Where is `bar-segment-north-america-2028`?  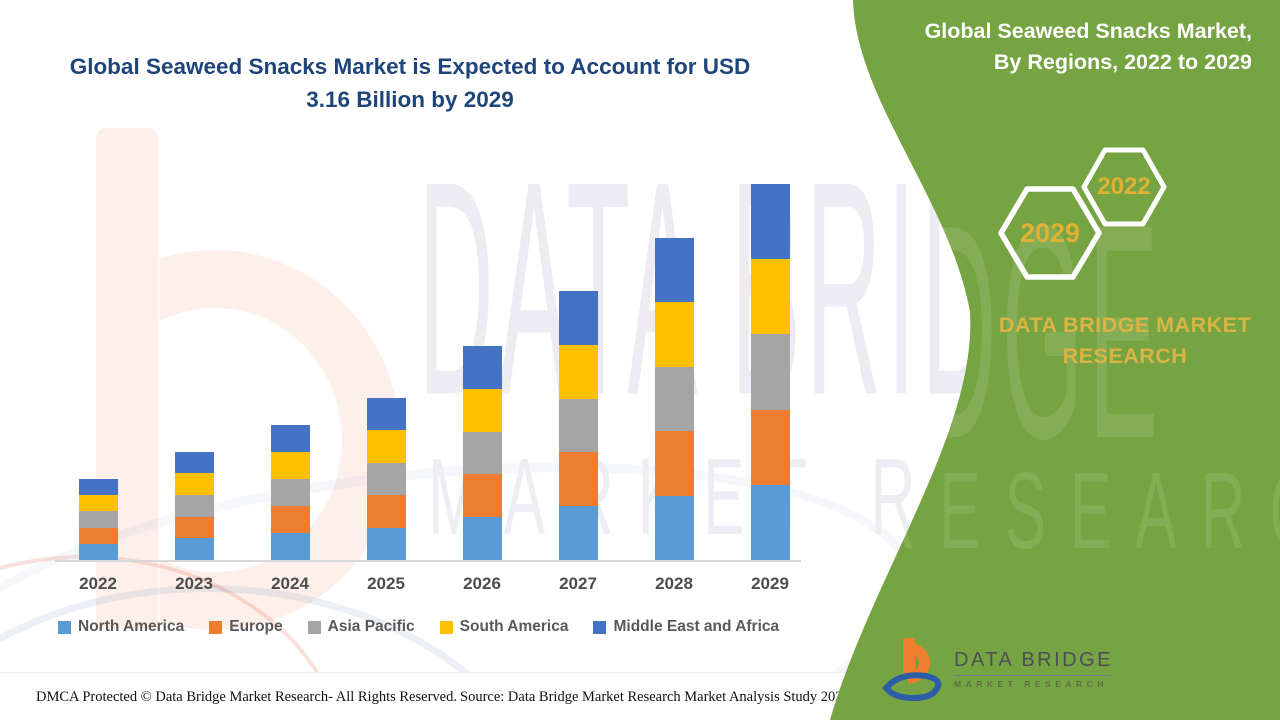
bar-segment-north-america-2028 is located at coordinates (674, 527).